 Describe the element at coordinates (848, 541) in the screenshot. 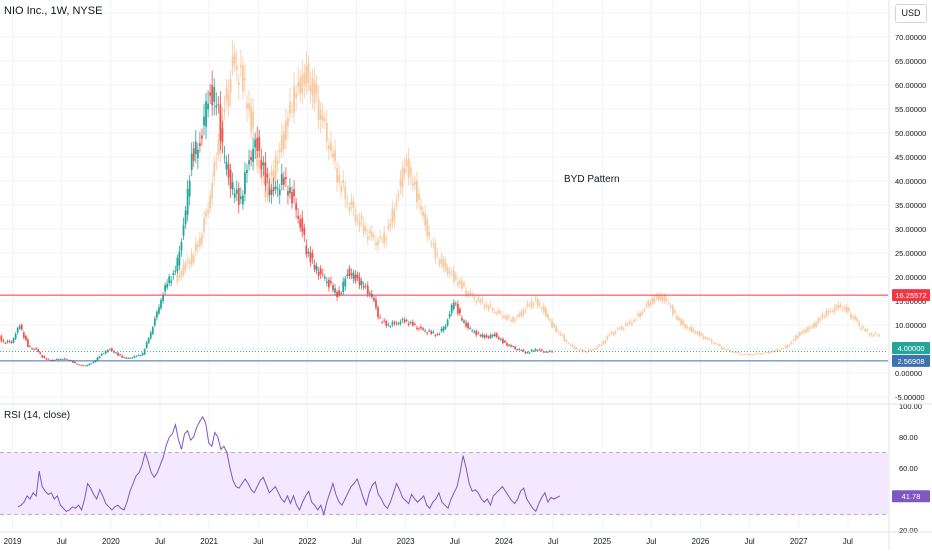

I see `x-tick-label: Jul` at that location.